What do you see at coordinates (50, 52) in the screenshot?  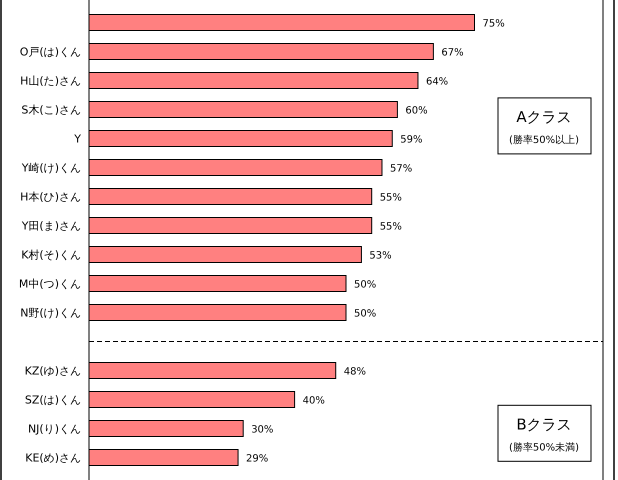 I see `y-tick-label: O戸(は)くん` at bounding box center [50, 52].